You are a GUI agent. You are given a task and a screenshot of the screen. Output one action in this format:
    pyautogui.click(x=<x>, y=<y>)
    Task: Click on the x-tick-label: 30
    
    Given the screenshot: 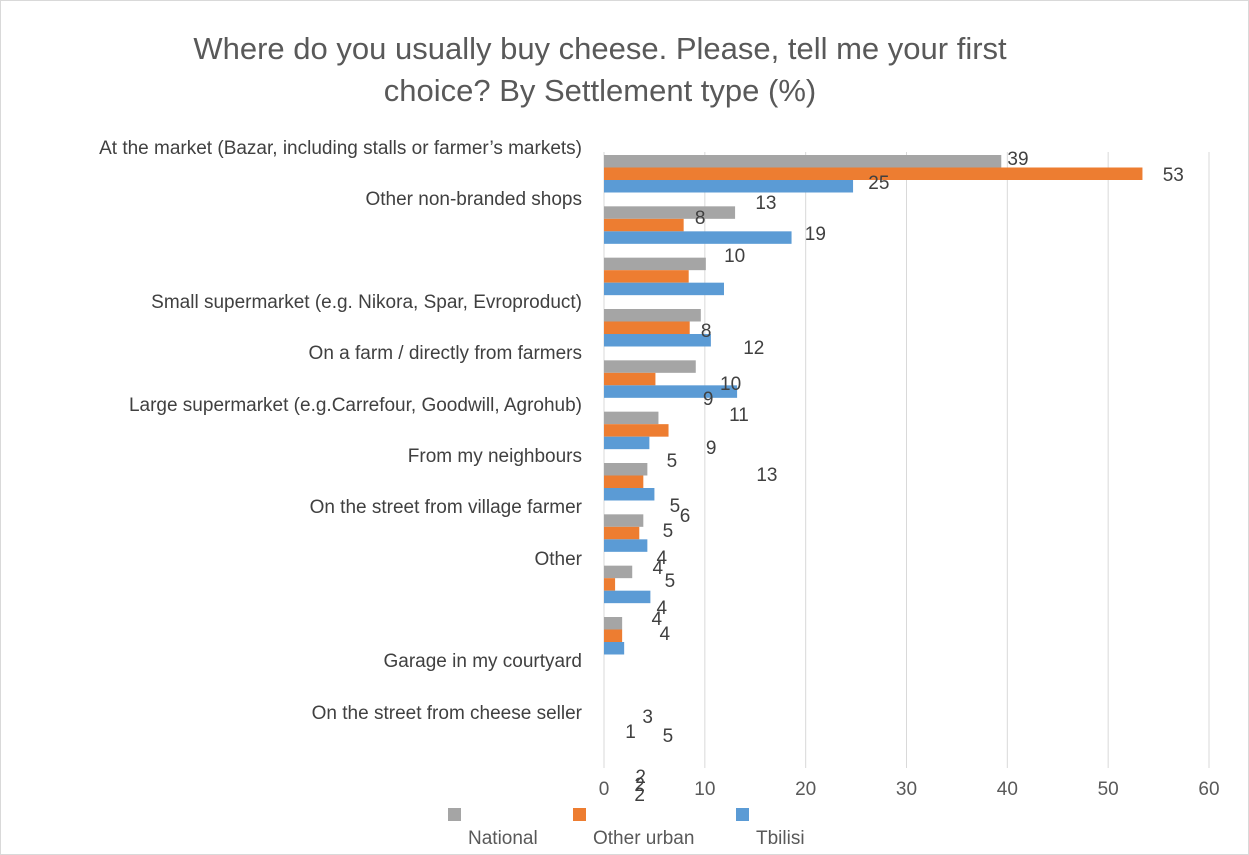 What is the action you would take?
    pyautogui.click(x=906, y=789)
    